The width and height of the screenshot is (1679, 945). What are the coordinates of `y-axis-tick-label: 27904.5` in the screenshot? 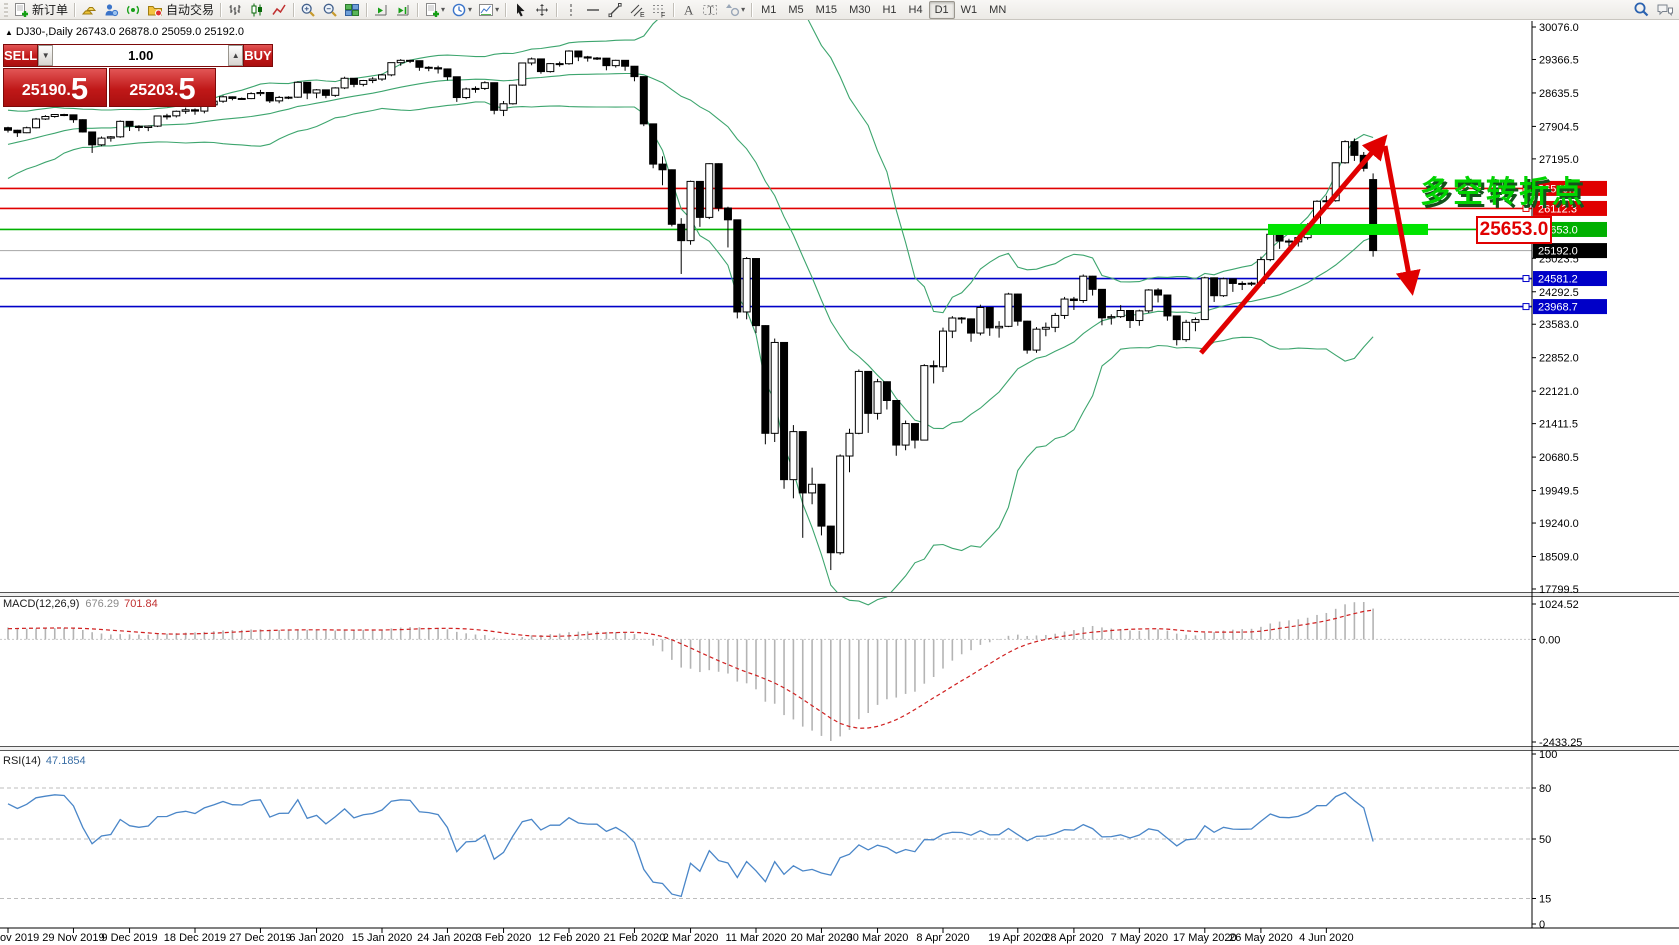 It's located at (1559, 127).